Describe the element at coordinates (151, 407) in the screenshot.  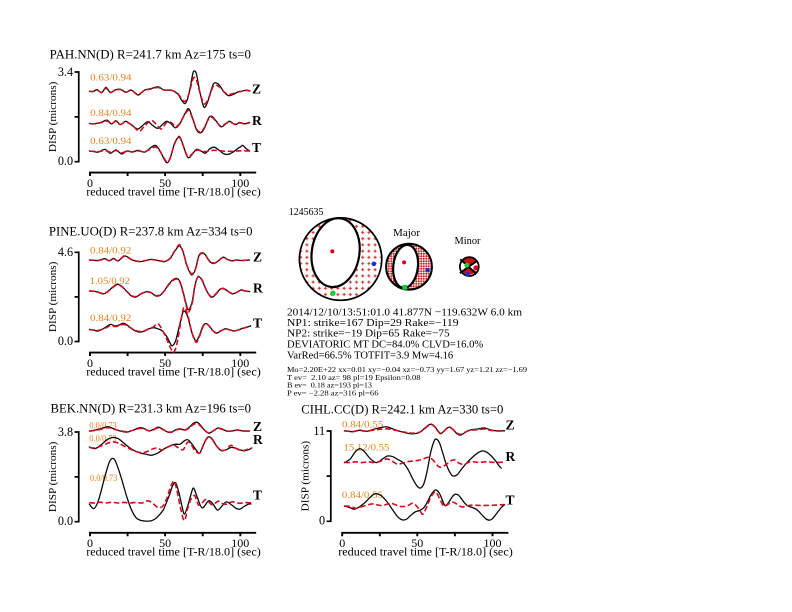
I see `svg-text:BEK.NN(D) R=231.3 km Az=196 ts: BEK.NN(D) R=231.3 km Az=196 ts=0` at that location.